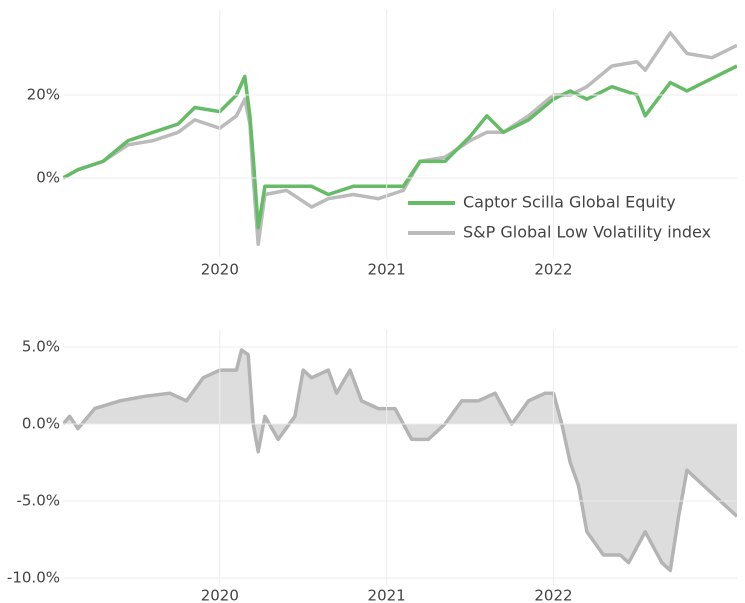  What do you see at coordinates (38, 501) in the screenshot?
I see `y-tick-label: -5.0%` at bounding box center [38, 501].